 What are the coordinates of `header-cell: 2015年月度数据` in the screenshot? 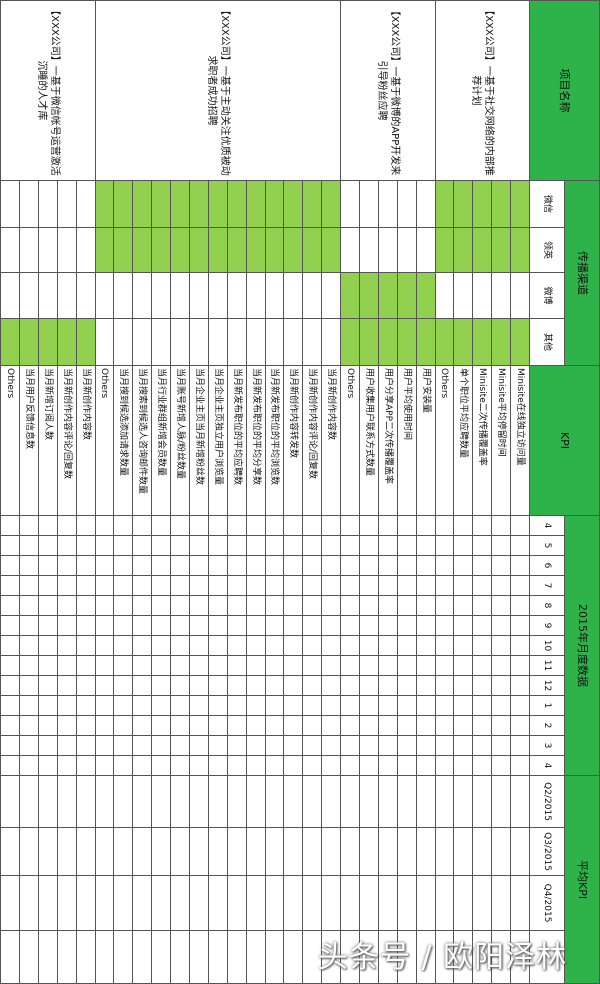 It's located at (582, 645).